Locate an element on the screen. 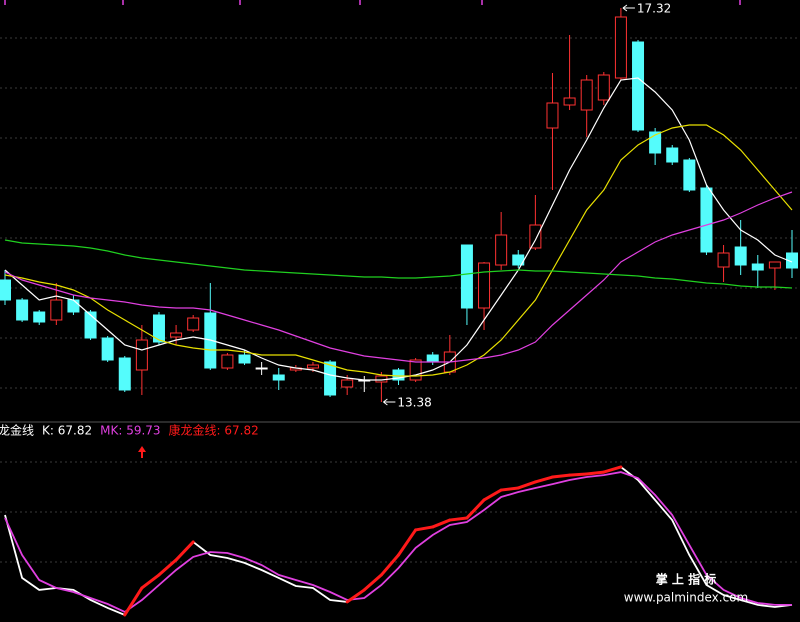 This screenshot has height=622, width=800. min-label: 13.38 is located at coordinates (414, 403).